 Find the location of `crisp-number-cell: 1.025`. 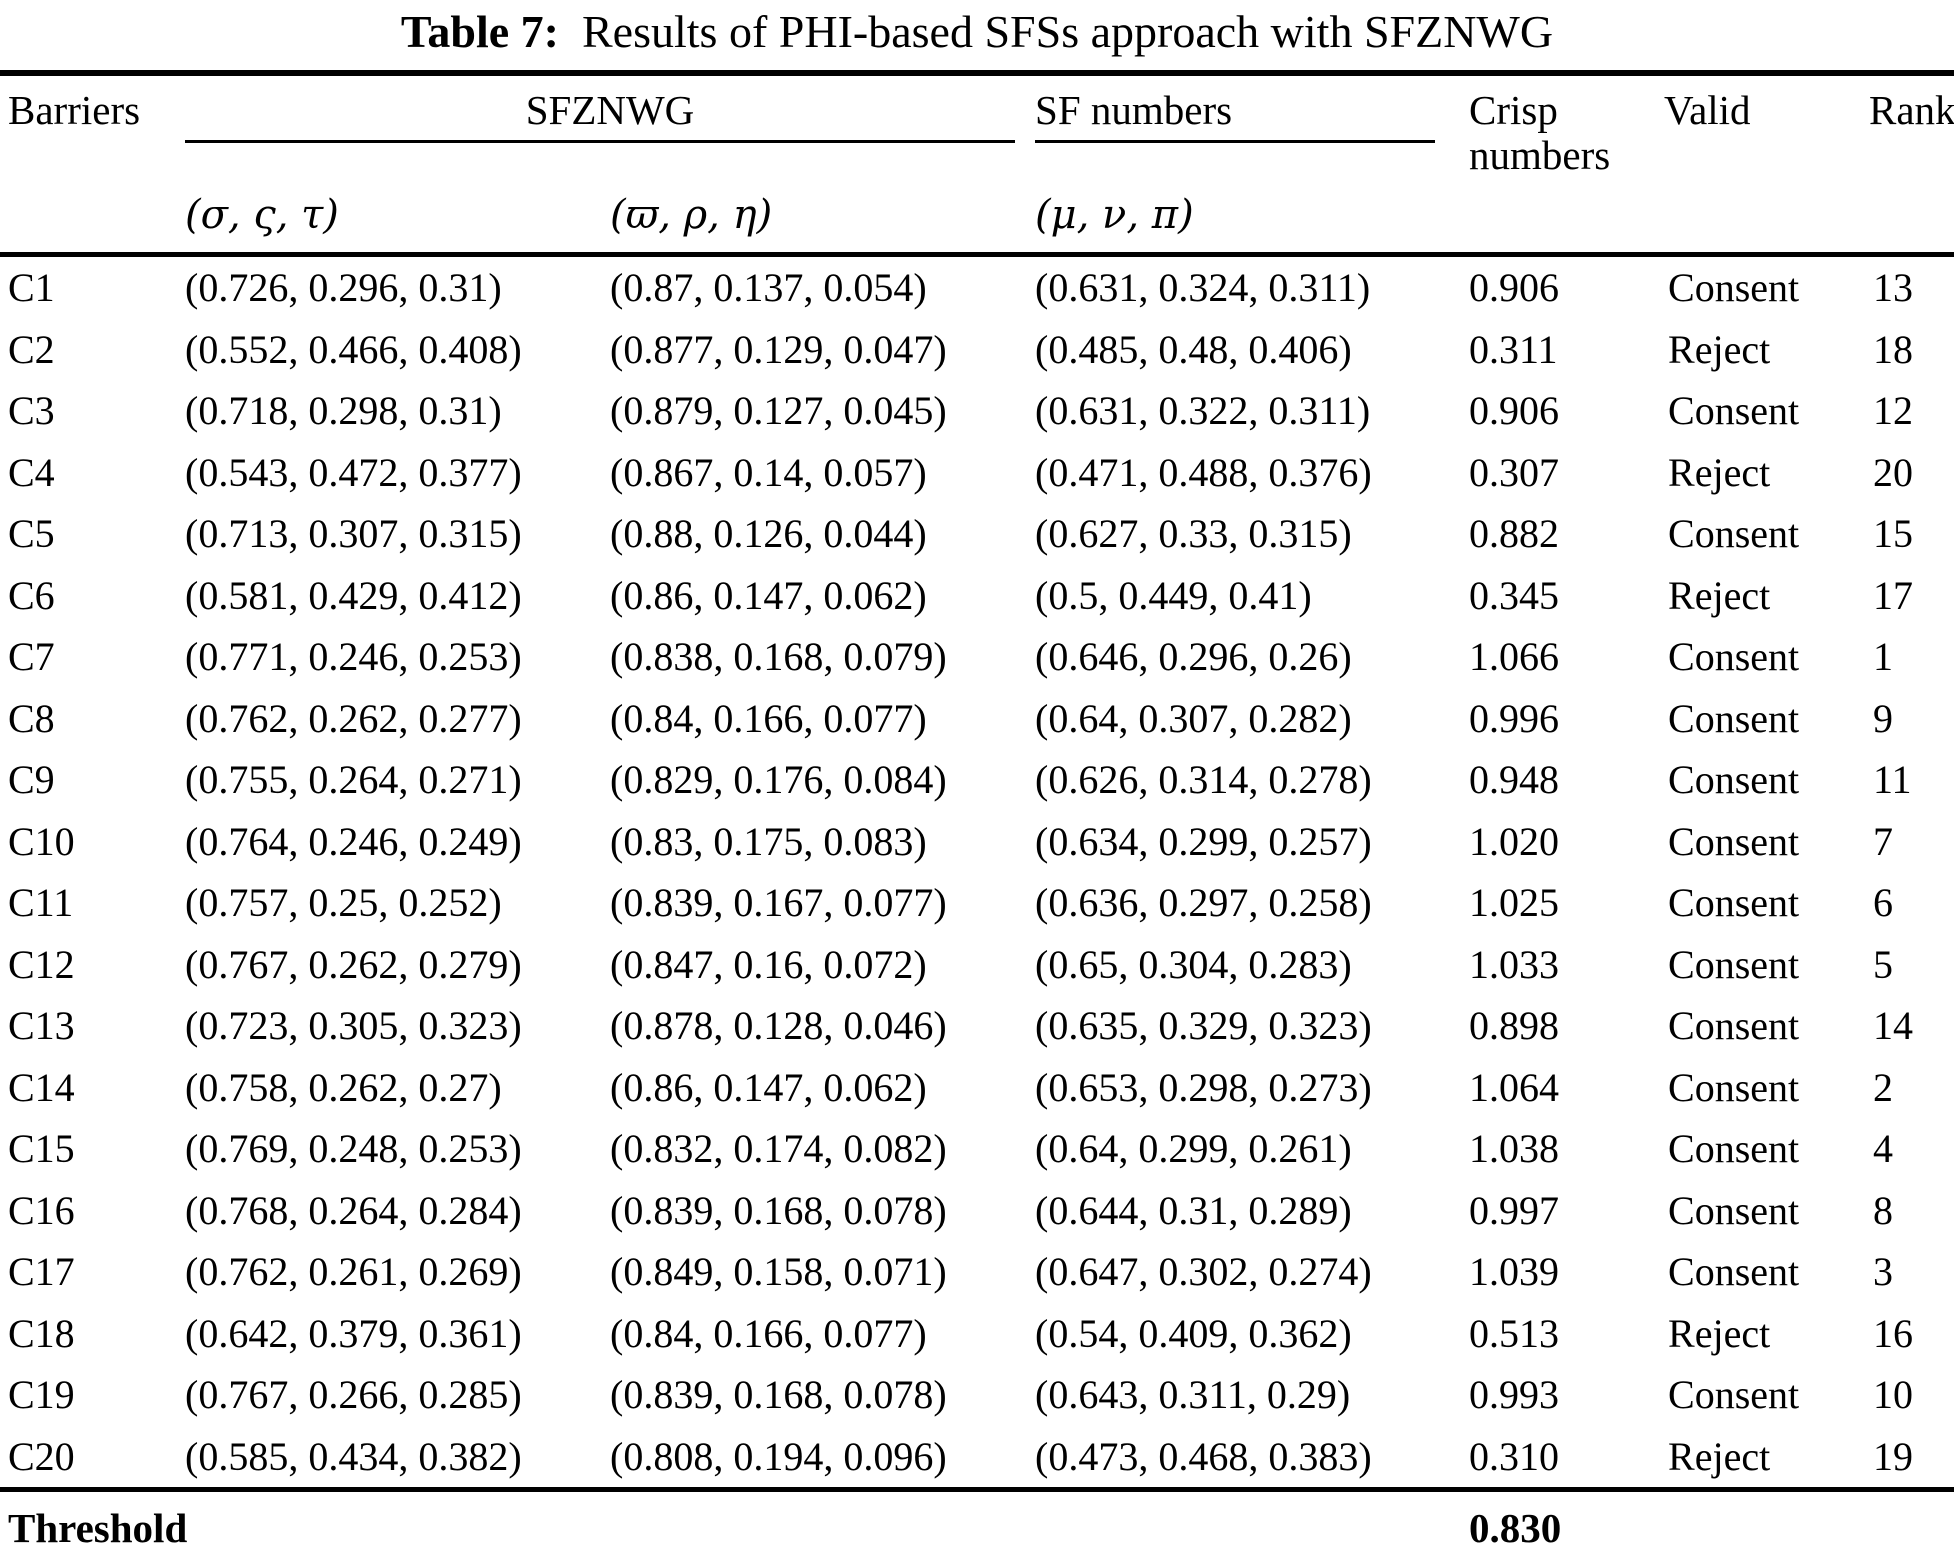

crisp-number-cell: 1.025 is located at coordinates (1514, 903).